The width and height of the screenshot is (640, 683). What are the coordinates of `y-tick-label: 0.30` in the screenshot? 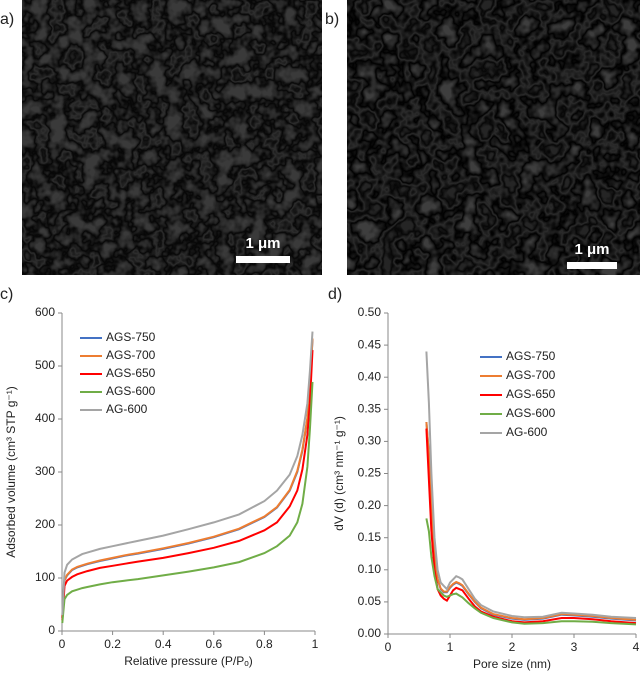 It's located at (370, 441).